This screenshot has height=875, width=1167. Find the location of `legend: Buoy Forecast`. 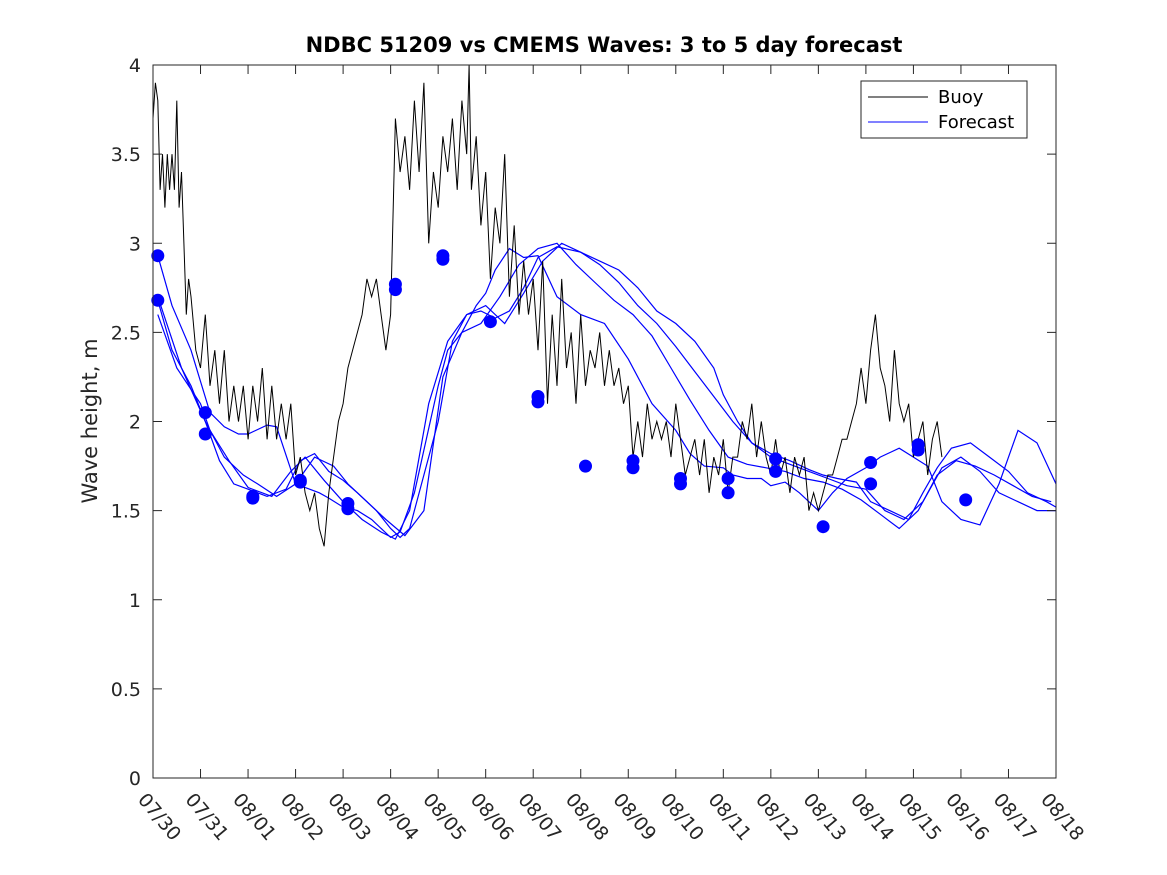

legend: Buoy Forecast is located at coordinates (944, 109).